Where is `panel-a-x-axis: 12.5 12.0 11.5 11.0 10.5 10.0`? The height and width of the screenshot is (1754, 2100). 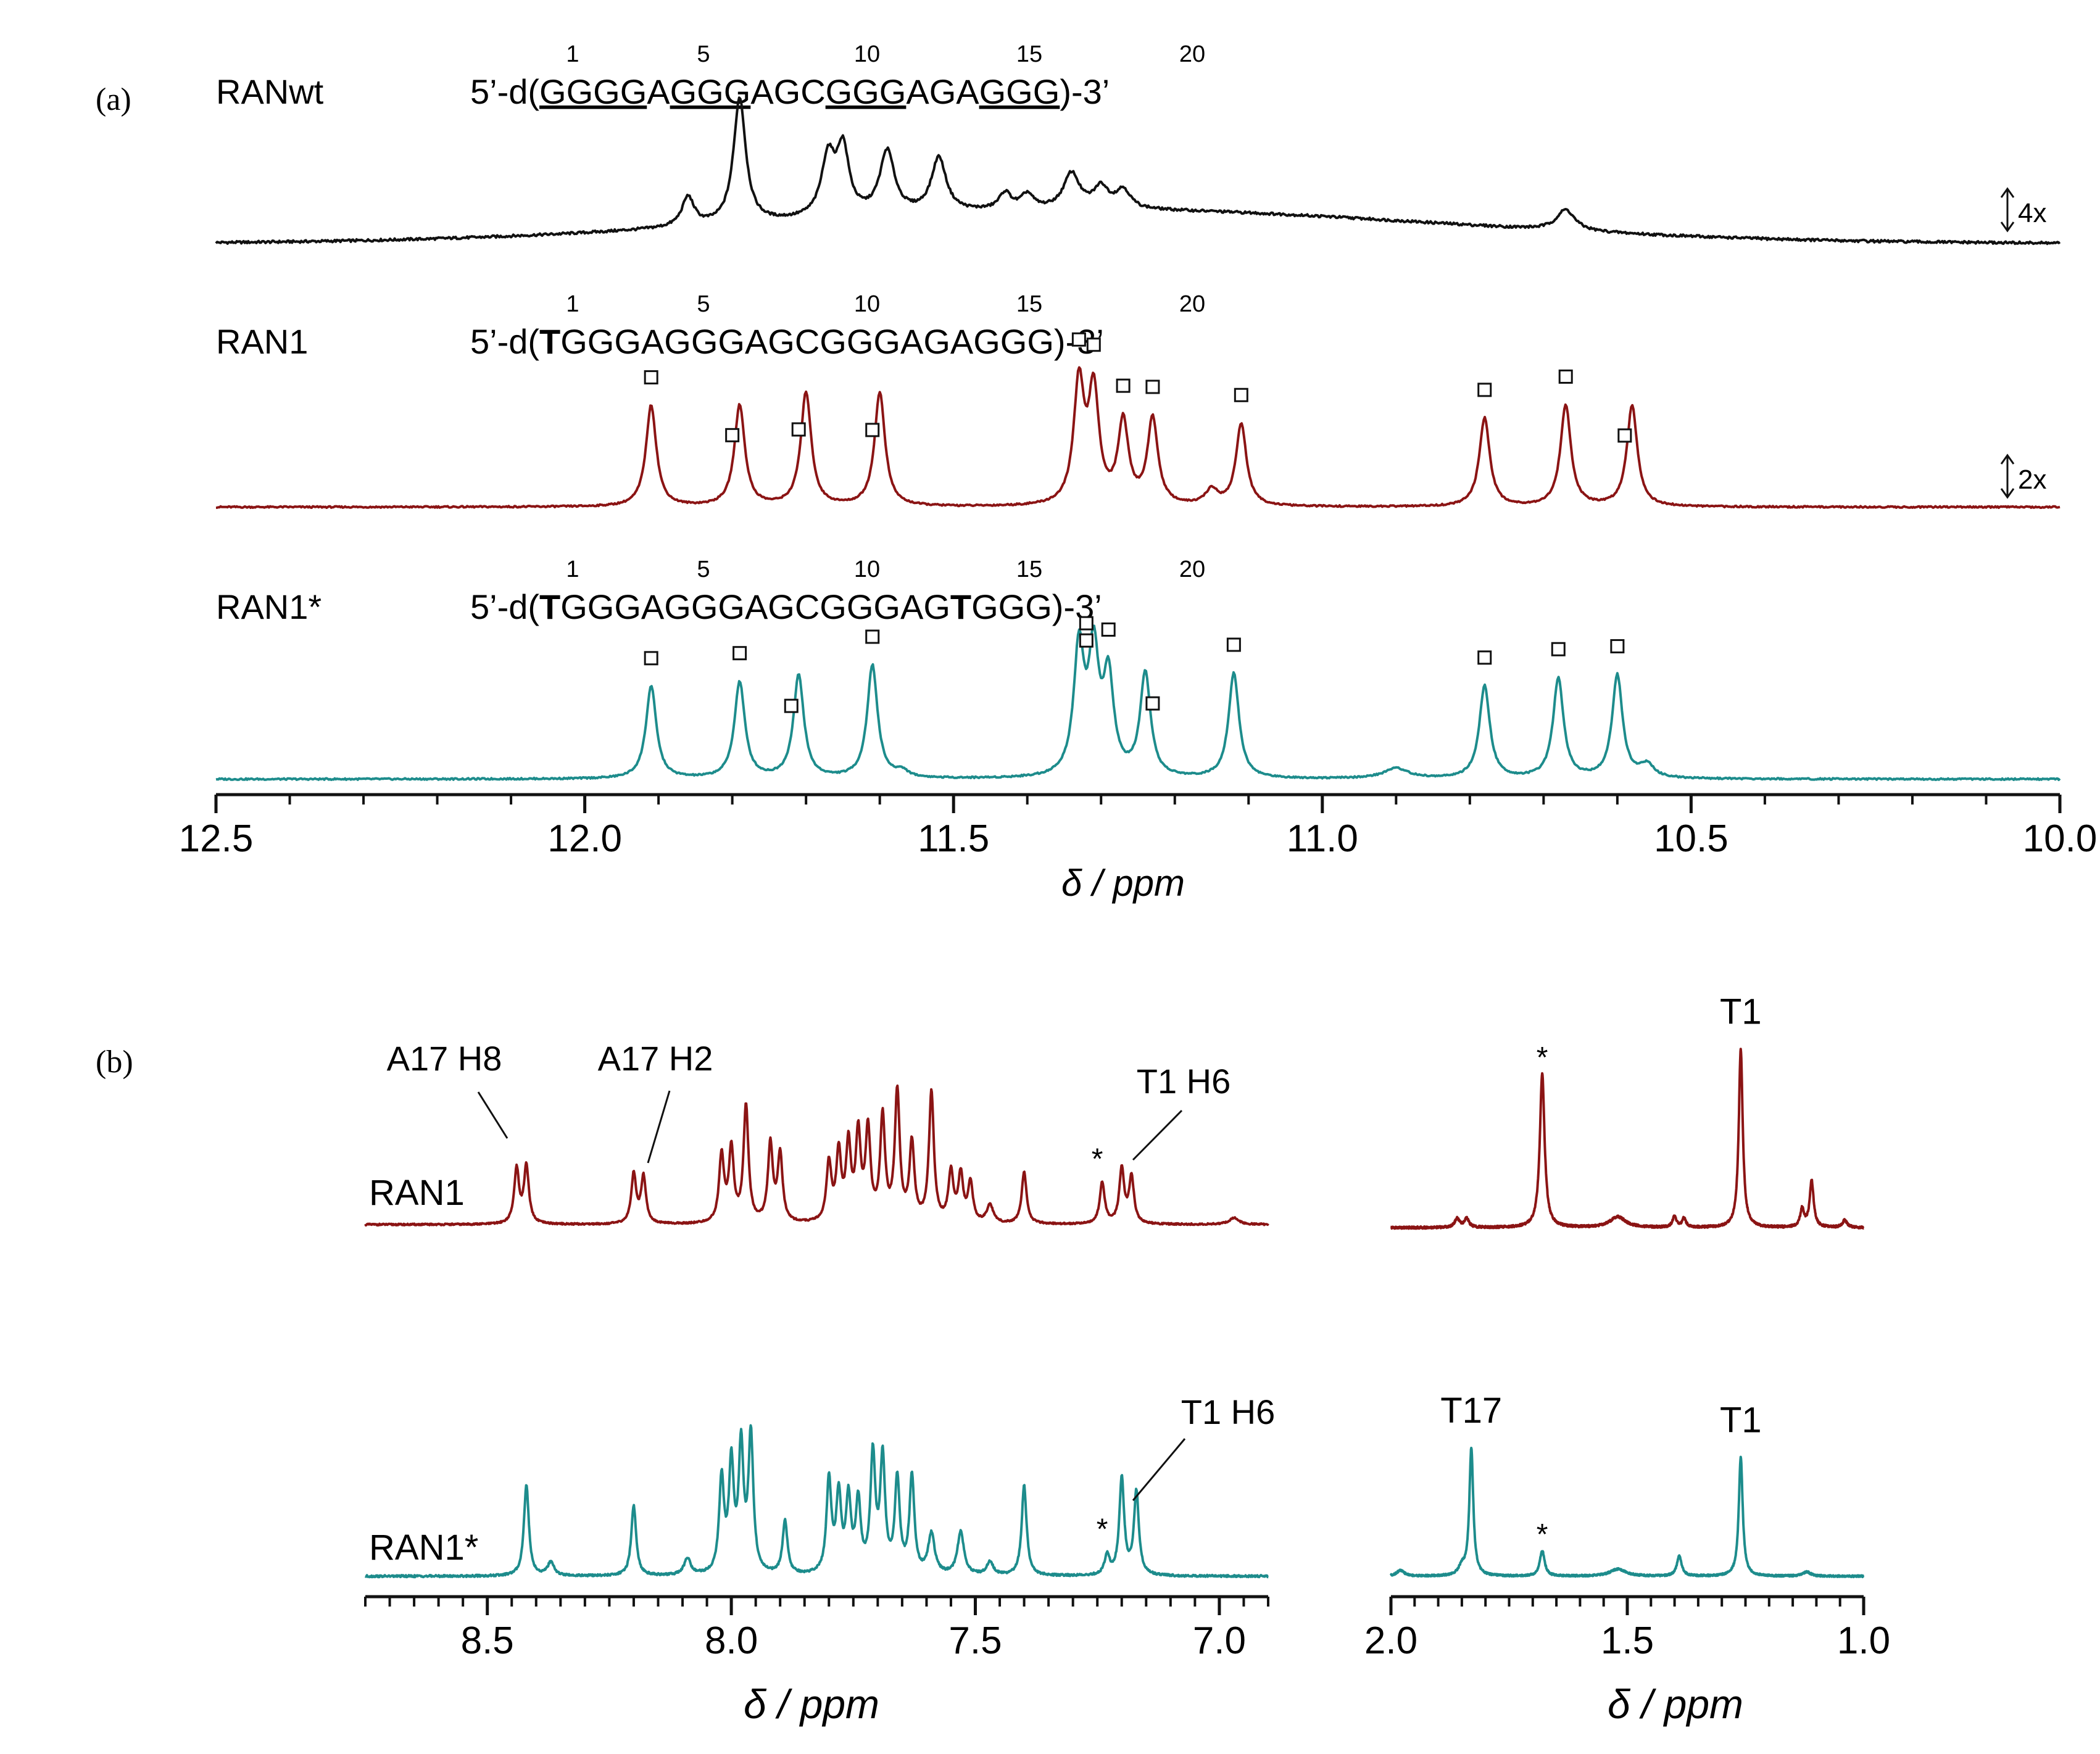
panel-a-x-axis: 12.5 12.0 11.5 11.0 10.5 10.0 is located at coordinates (1138, 826).